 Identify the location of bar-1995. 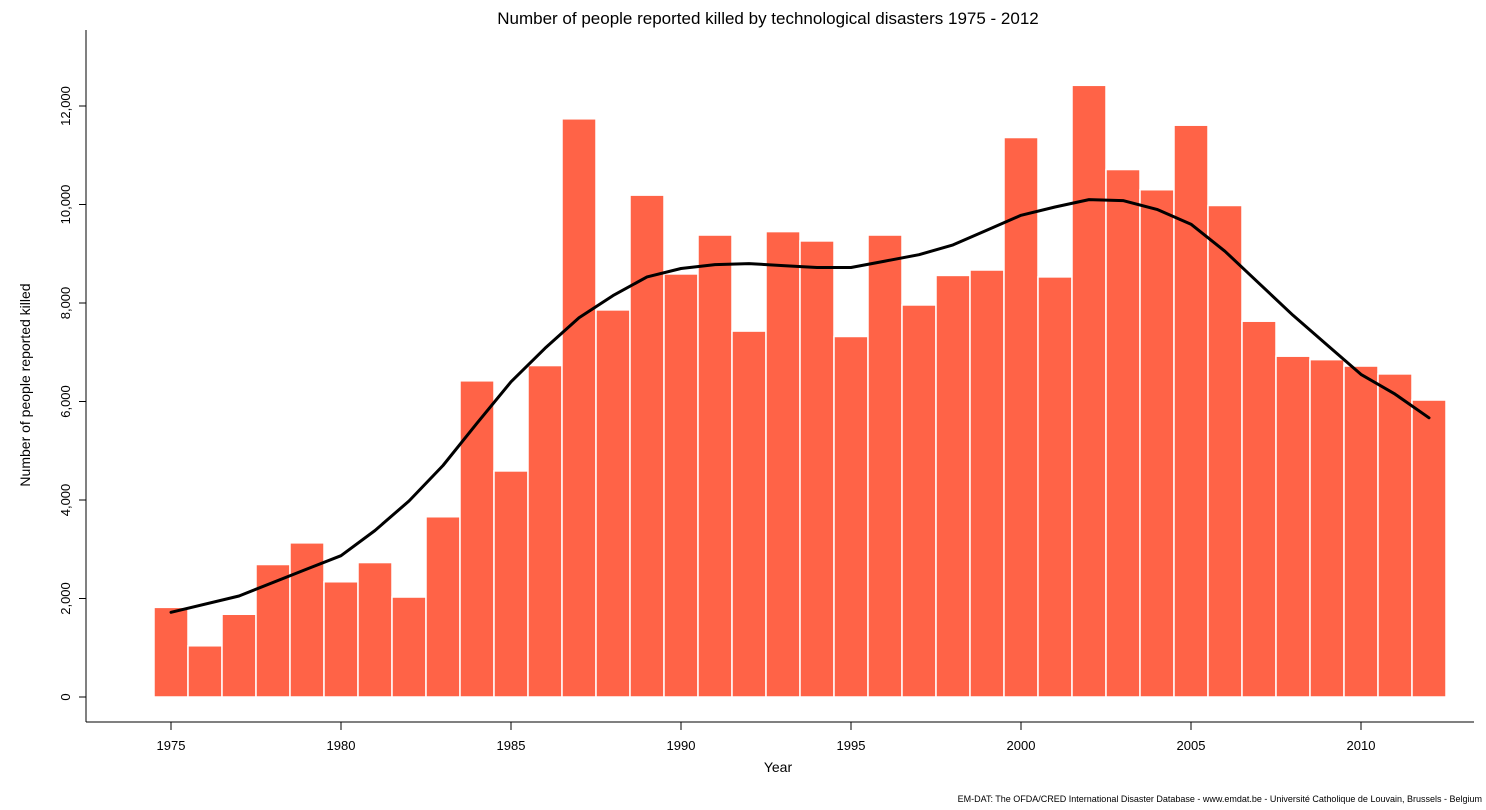
(851, 516).